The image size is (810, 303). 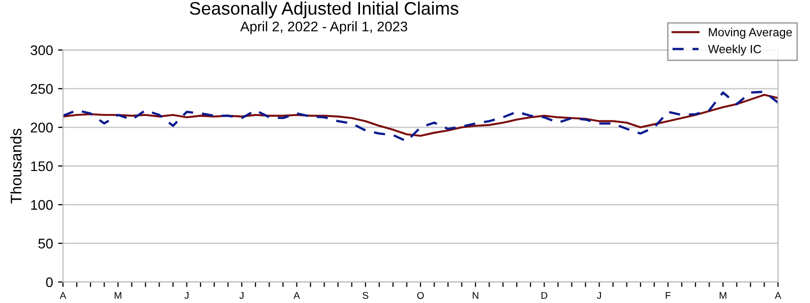 What do you see at coordinates (49, 282) in the screenshot?
I see `y-tick-label: 0` at bounding box center [49, 282].